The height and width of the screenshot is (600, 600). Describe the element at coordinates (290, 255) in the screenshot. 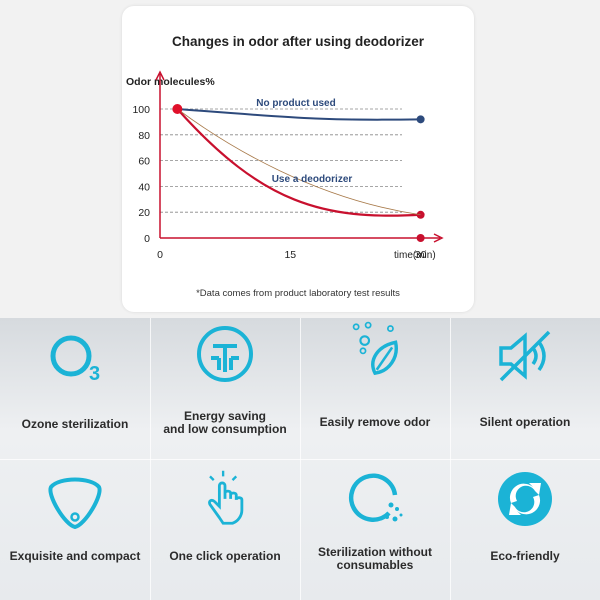

I see `x-tick-label: 15` at that location.